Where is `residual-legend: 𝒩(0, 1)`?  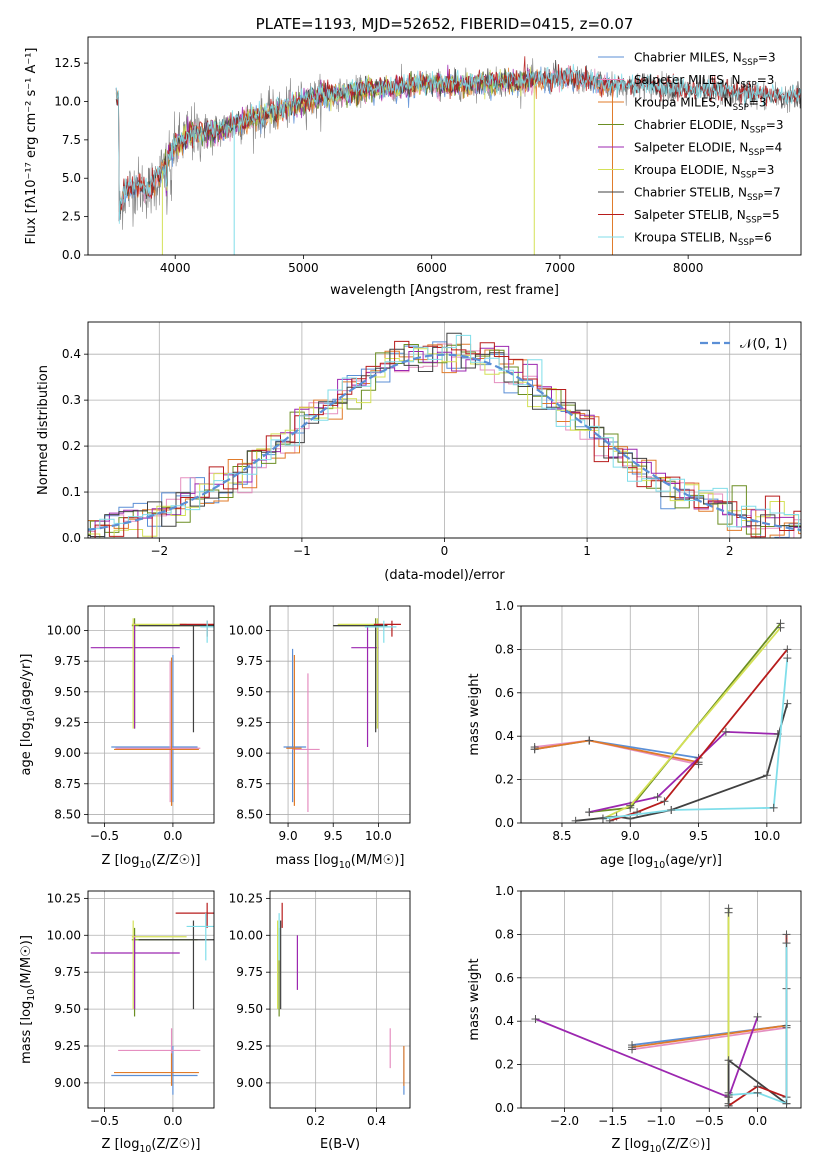
residual-legend: 𝒩(0, 1) is located at coordinates (743, 344).